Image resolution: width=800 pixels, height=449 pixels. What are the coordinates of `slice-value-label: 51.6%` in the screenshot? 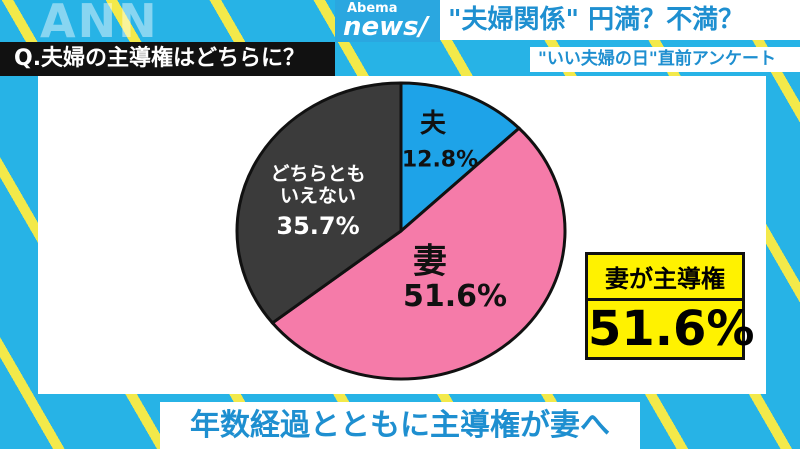 It's located at (455, 296).